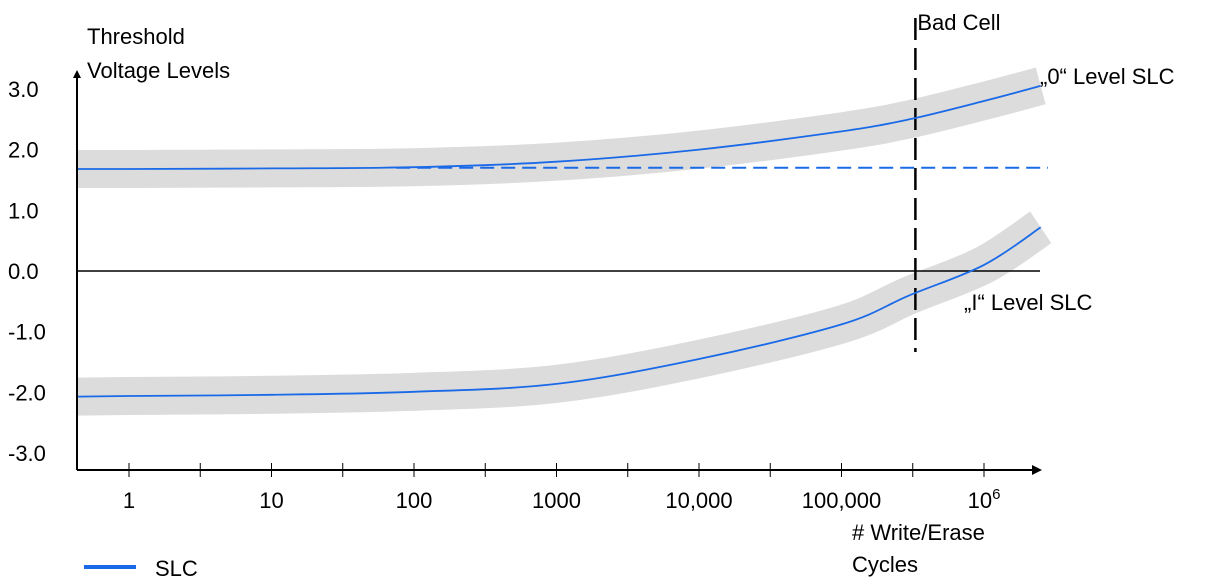  I want to click on y-tick-label-0: 3.0, so click(23, 89).